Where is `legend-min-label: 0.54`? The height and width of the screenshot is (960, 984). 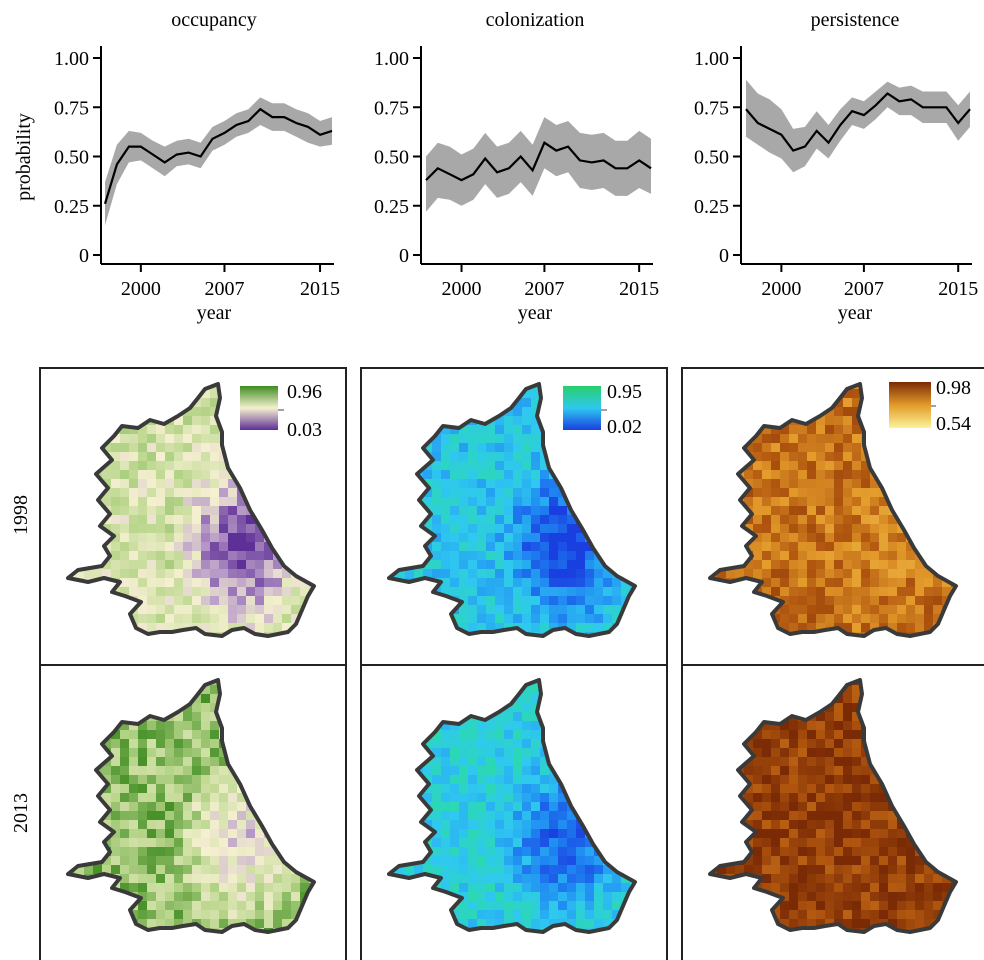
legend-min-label: 0.54 is located at coordinates (953, 424).